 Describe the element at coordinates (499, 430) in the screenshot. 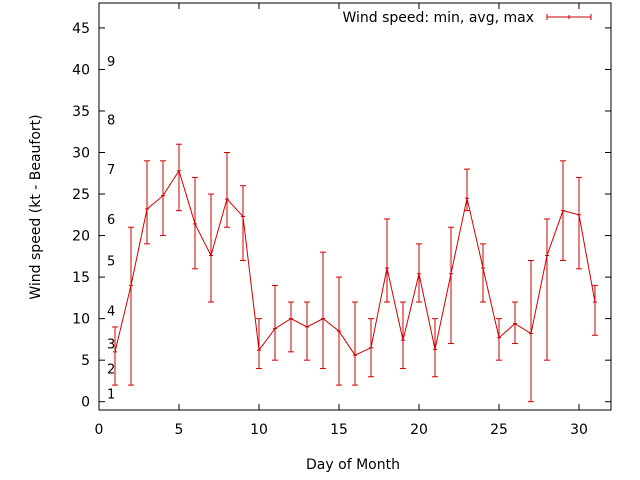

I see `x-tick-label: 25` at that location.